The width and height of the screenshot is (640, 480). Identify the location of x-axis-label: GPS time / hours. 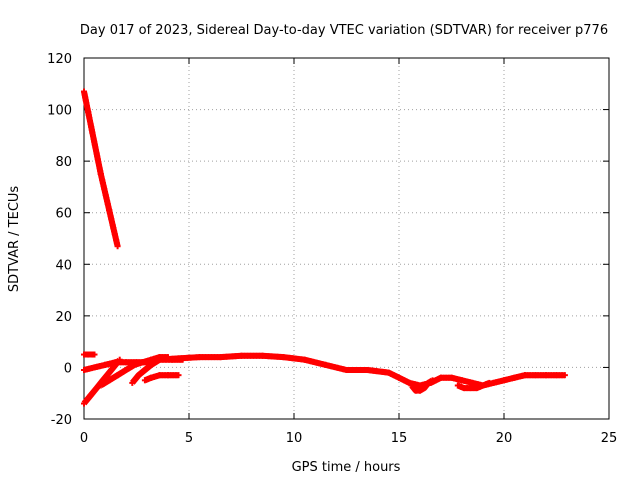
(346, 467).